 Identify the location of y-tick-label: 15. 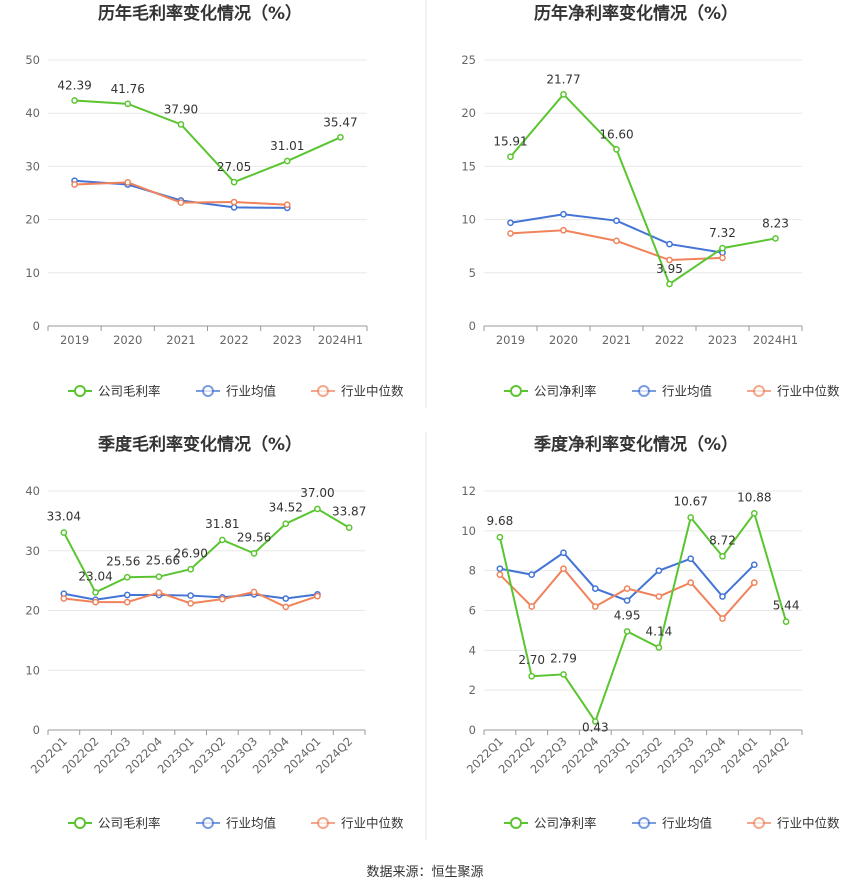
(468, 166).